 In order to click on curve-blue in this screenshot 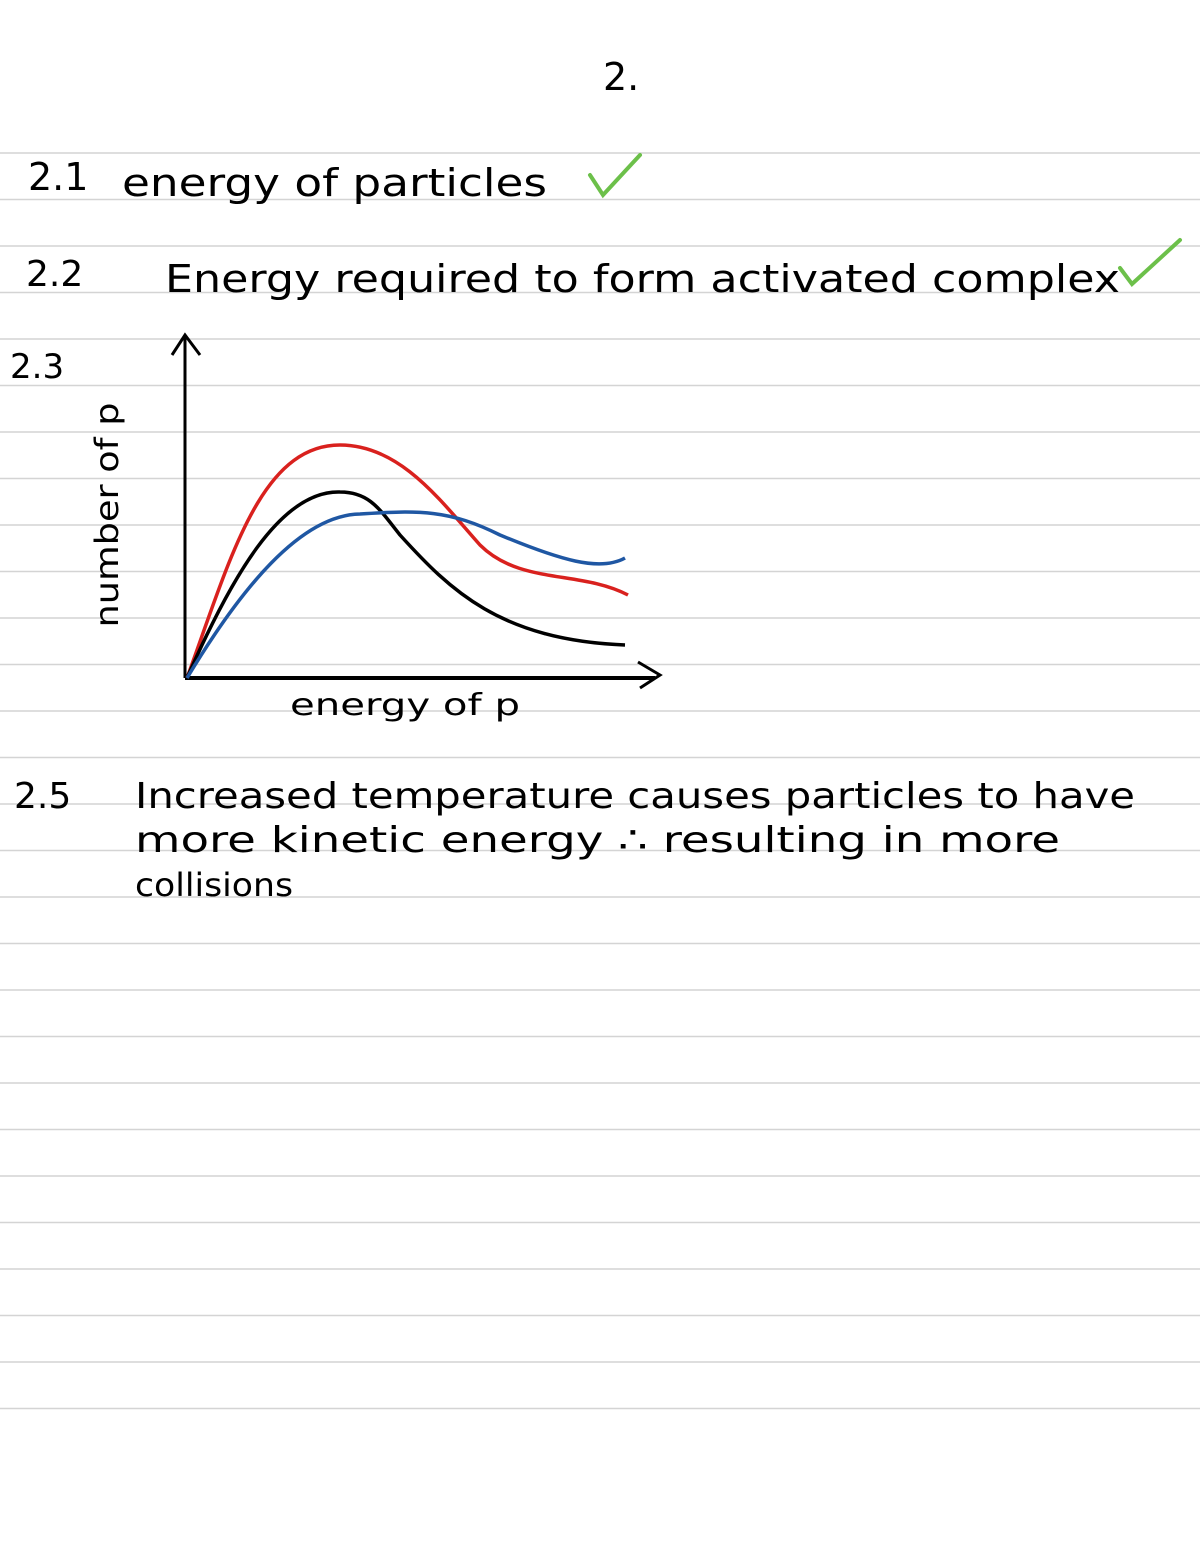, I will do `click(405, 594)`.